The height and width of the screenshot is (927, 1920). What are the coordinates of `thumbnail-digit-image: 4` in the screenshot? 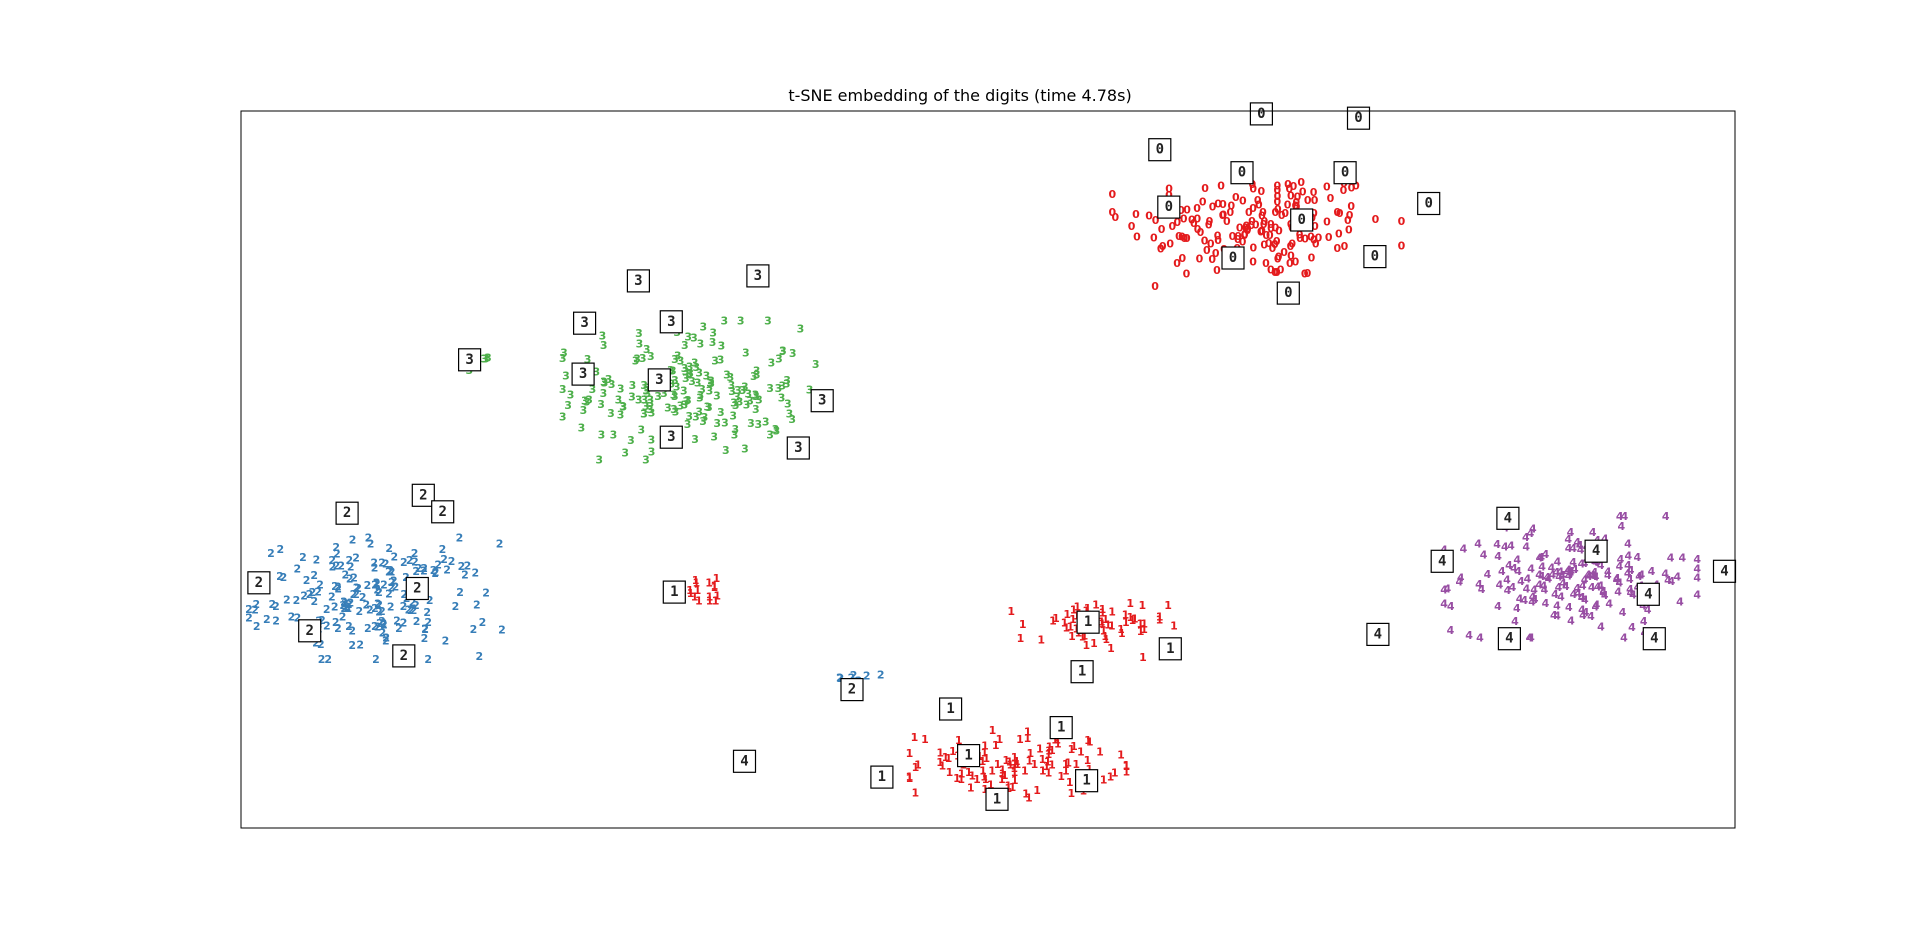 It's located at (744, 761).